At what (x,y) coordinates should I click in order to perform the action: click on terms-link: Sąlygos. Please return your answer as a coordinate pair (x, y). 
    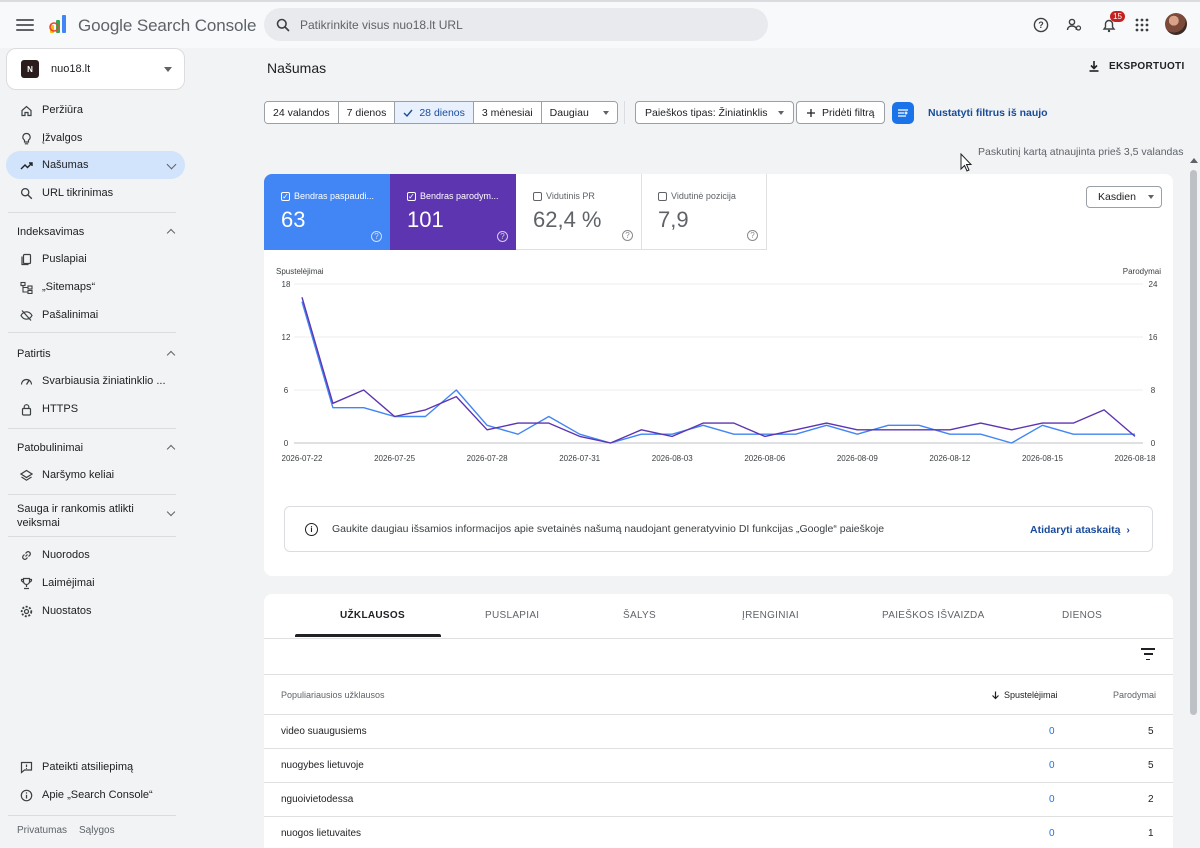
    Looking at the image, I should click on (97, 830).